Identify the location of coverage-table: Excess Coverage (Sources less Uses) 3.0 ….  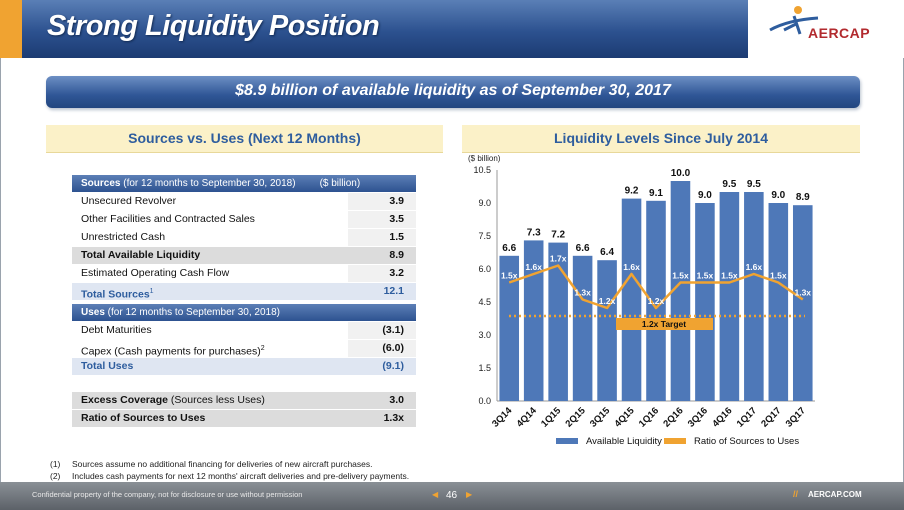
(244, 410).